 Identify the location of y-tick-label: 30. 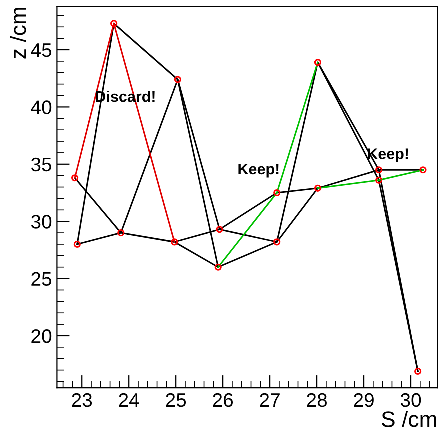
(41, 222).